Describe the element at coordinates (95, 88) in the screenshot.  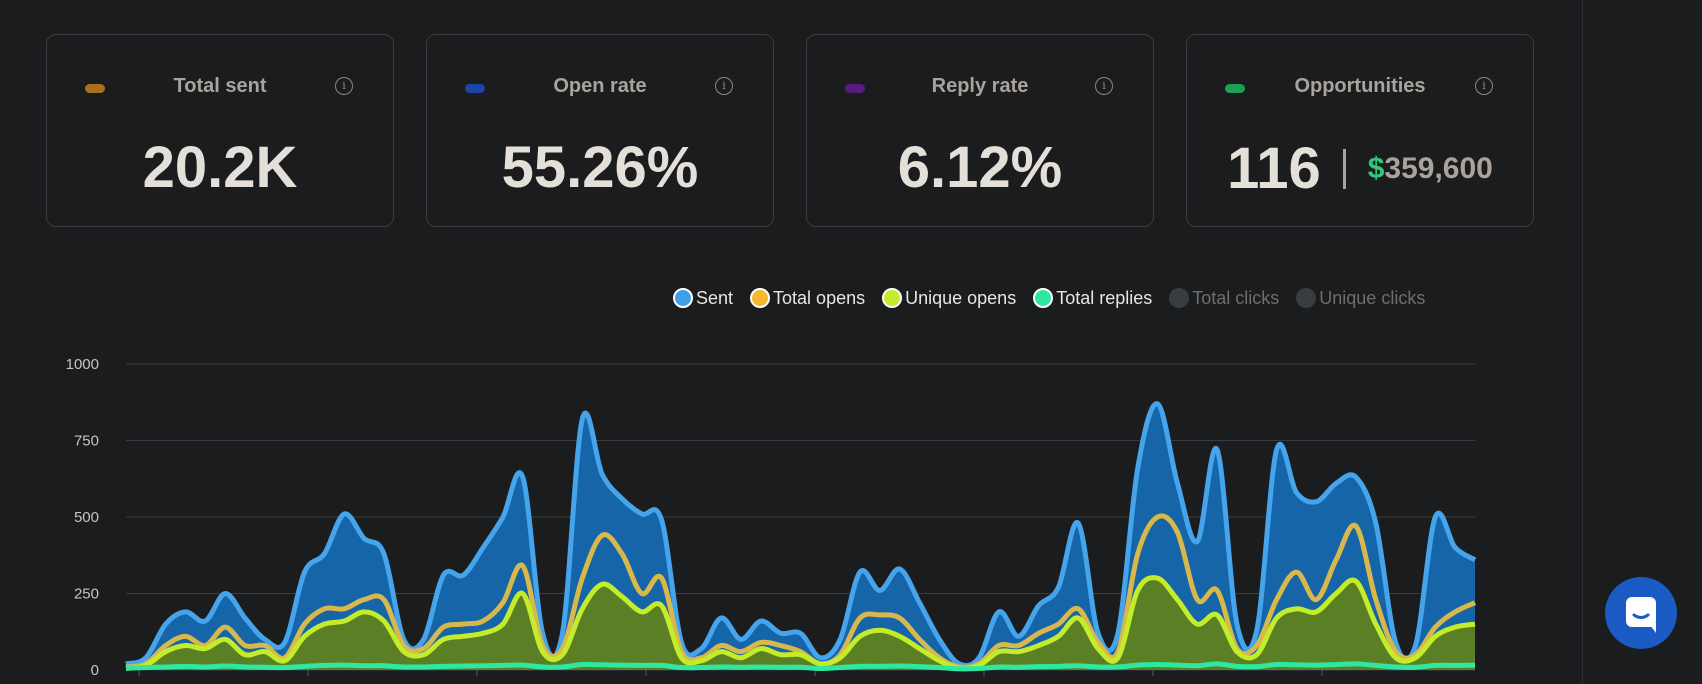
I see `total-sent-color-dot` at that location.